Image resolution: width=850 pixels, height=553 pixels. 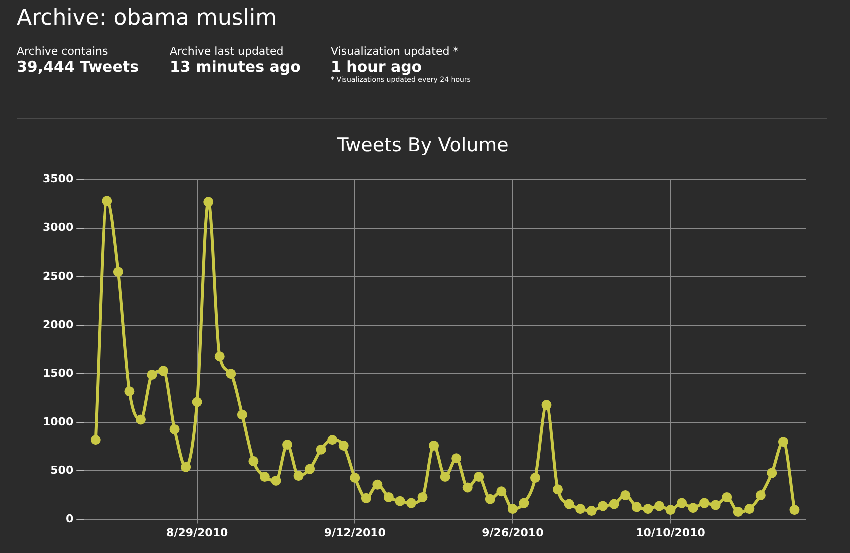 I want to click on y-tick-label: 1000, so click(x=58, y=422).